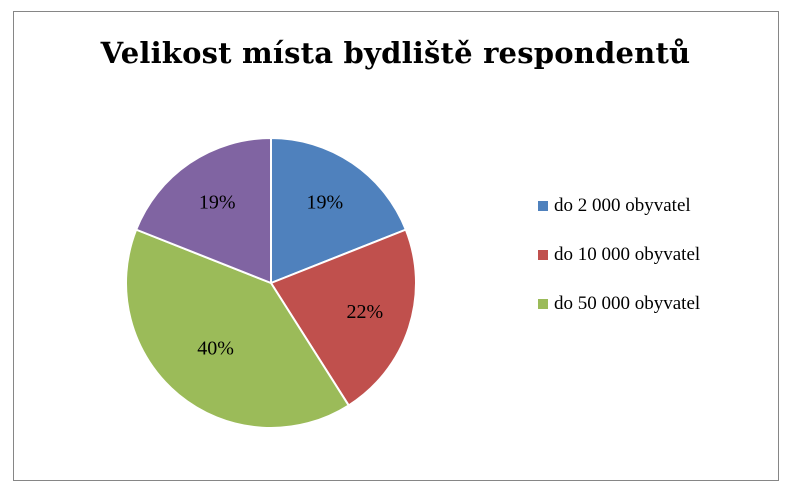 The image size is (791, 481). I want to click on legend-item-0: do 2 000 obyvatel, so click(619, 205).